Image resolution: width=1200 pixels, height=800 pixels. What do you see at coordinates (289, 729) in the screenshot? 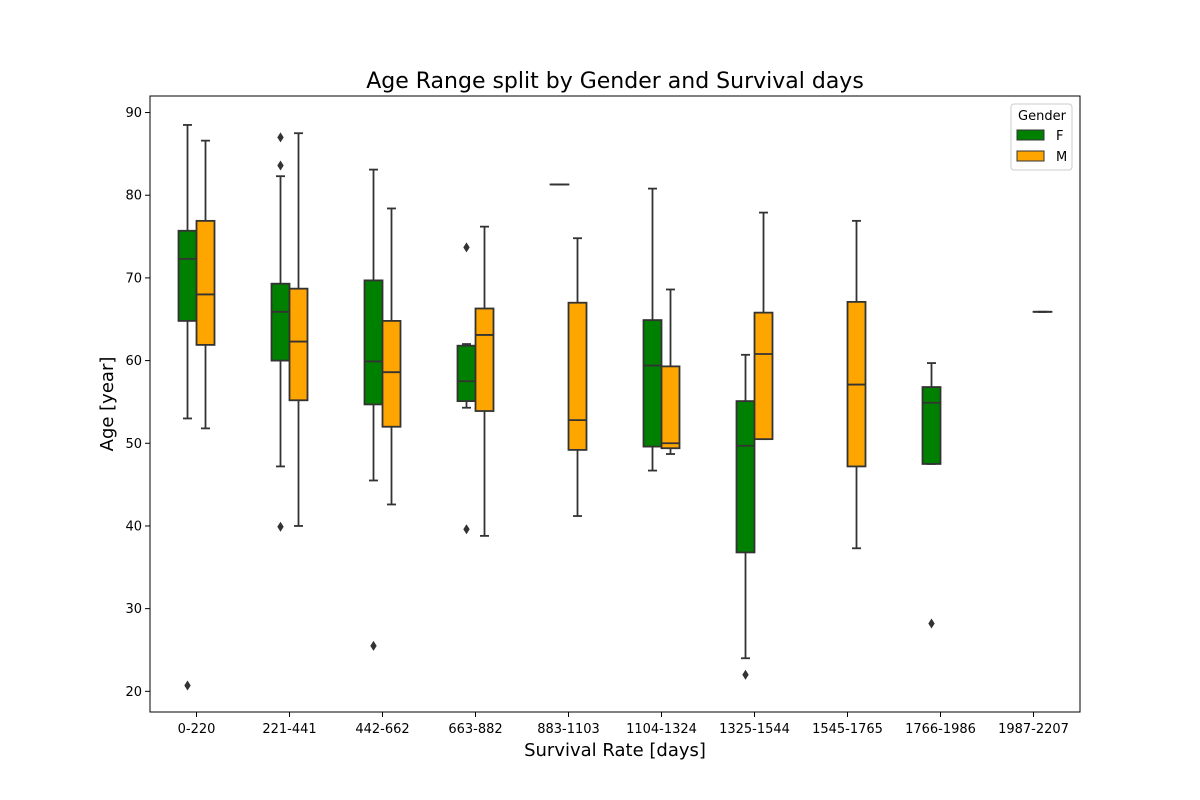
I see `x-tick-label: 221-441` at bounding box center [289, 729].